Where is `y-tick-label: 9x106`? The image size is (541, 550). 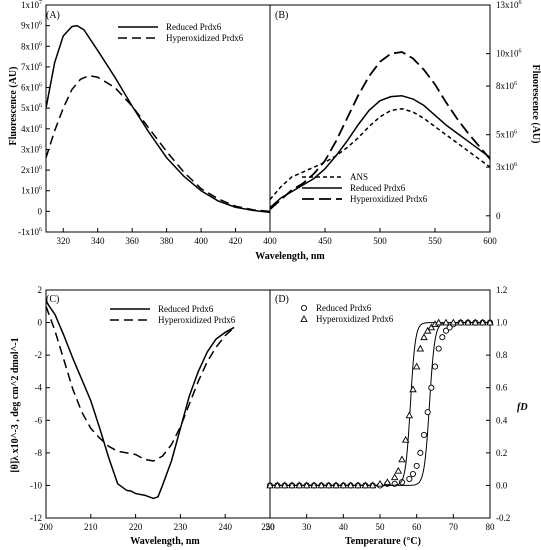 y-tick-label: 9x106 is located at coordinates (31, 26).